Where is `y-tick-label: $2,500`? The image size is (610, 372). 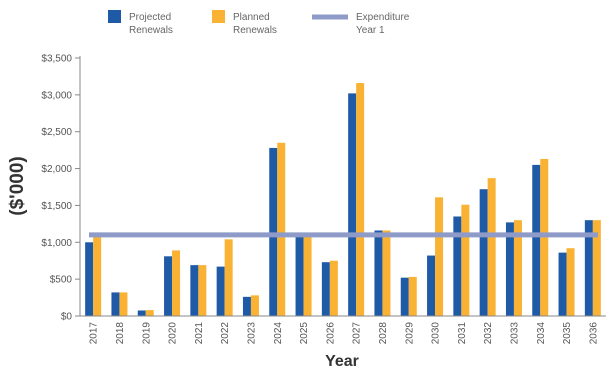
y-tick-label: $2,500 is located at coordinates (56, 132).